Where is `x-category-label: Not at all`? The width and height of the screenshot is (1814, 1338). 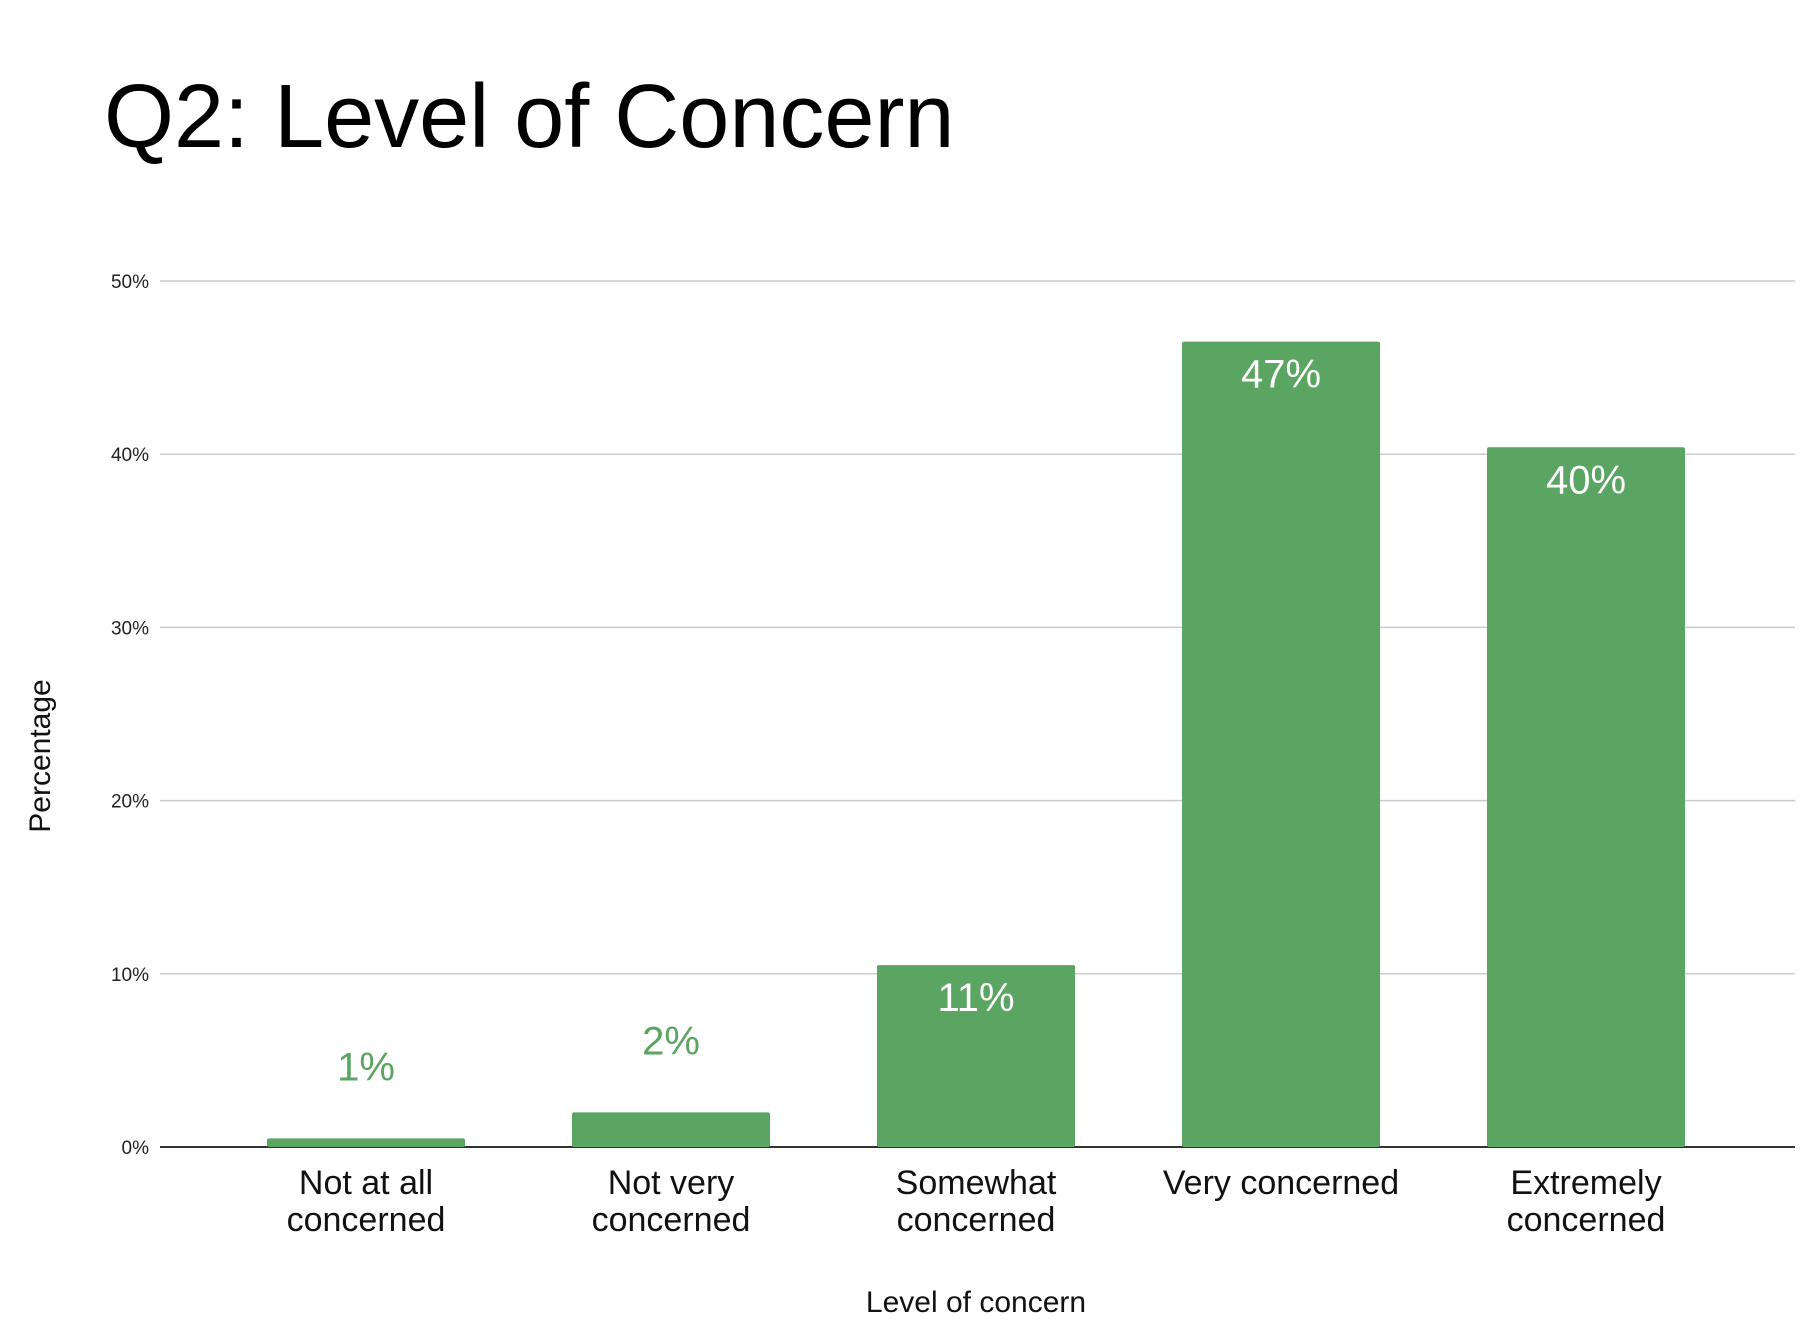 x-category-label: Not at all is located at coordinates (366, 1183).